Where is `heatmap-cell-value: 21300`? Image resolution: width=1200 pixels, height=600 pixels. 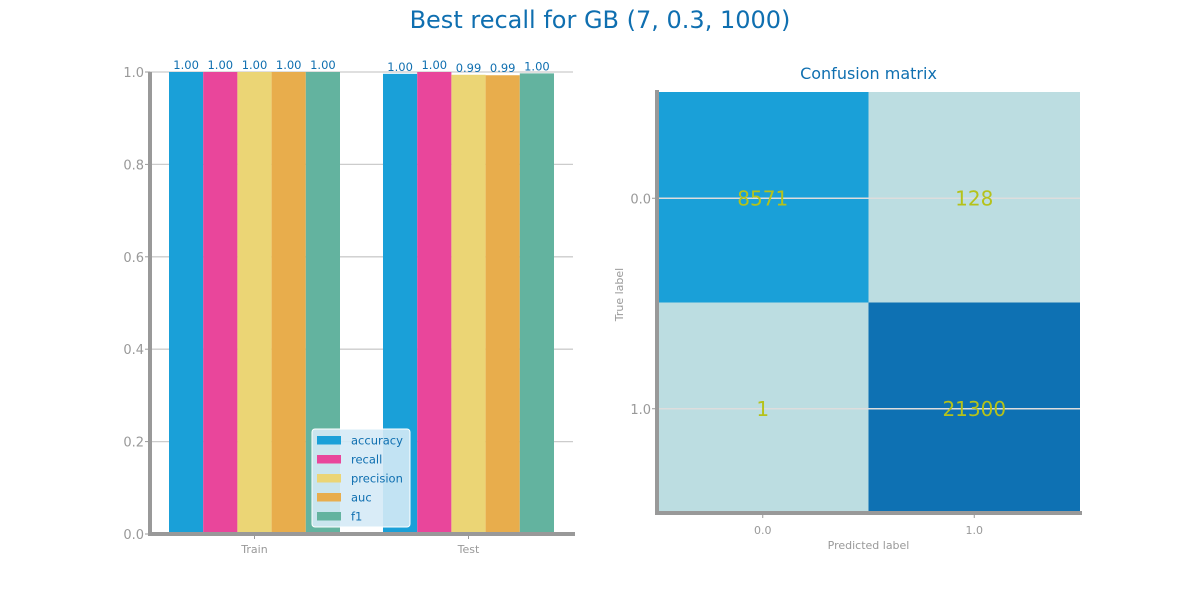
heatmap-cell-value: 21300 is located at coordinates (974, 409).